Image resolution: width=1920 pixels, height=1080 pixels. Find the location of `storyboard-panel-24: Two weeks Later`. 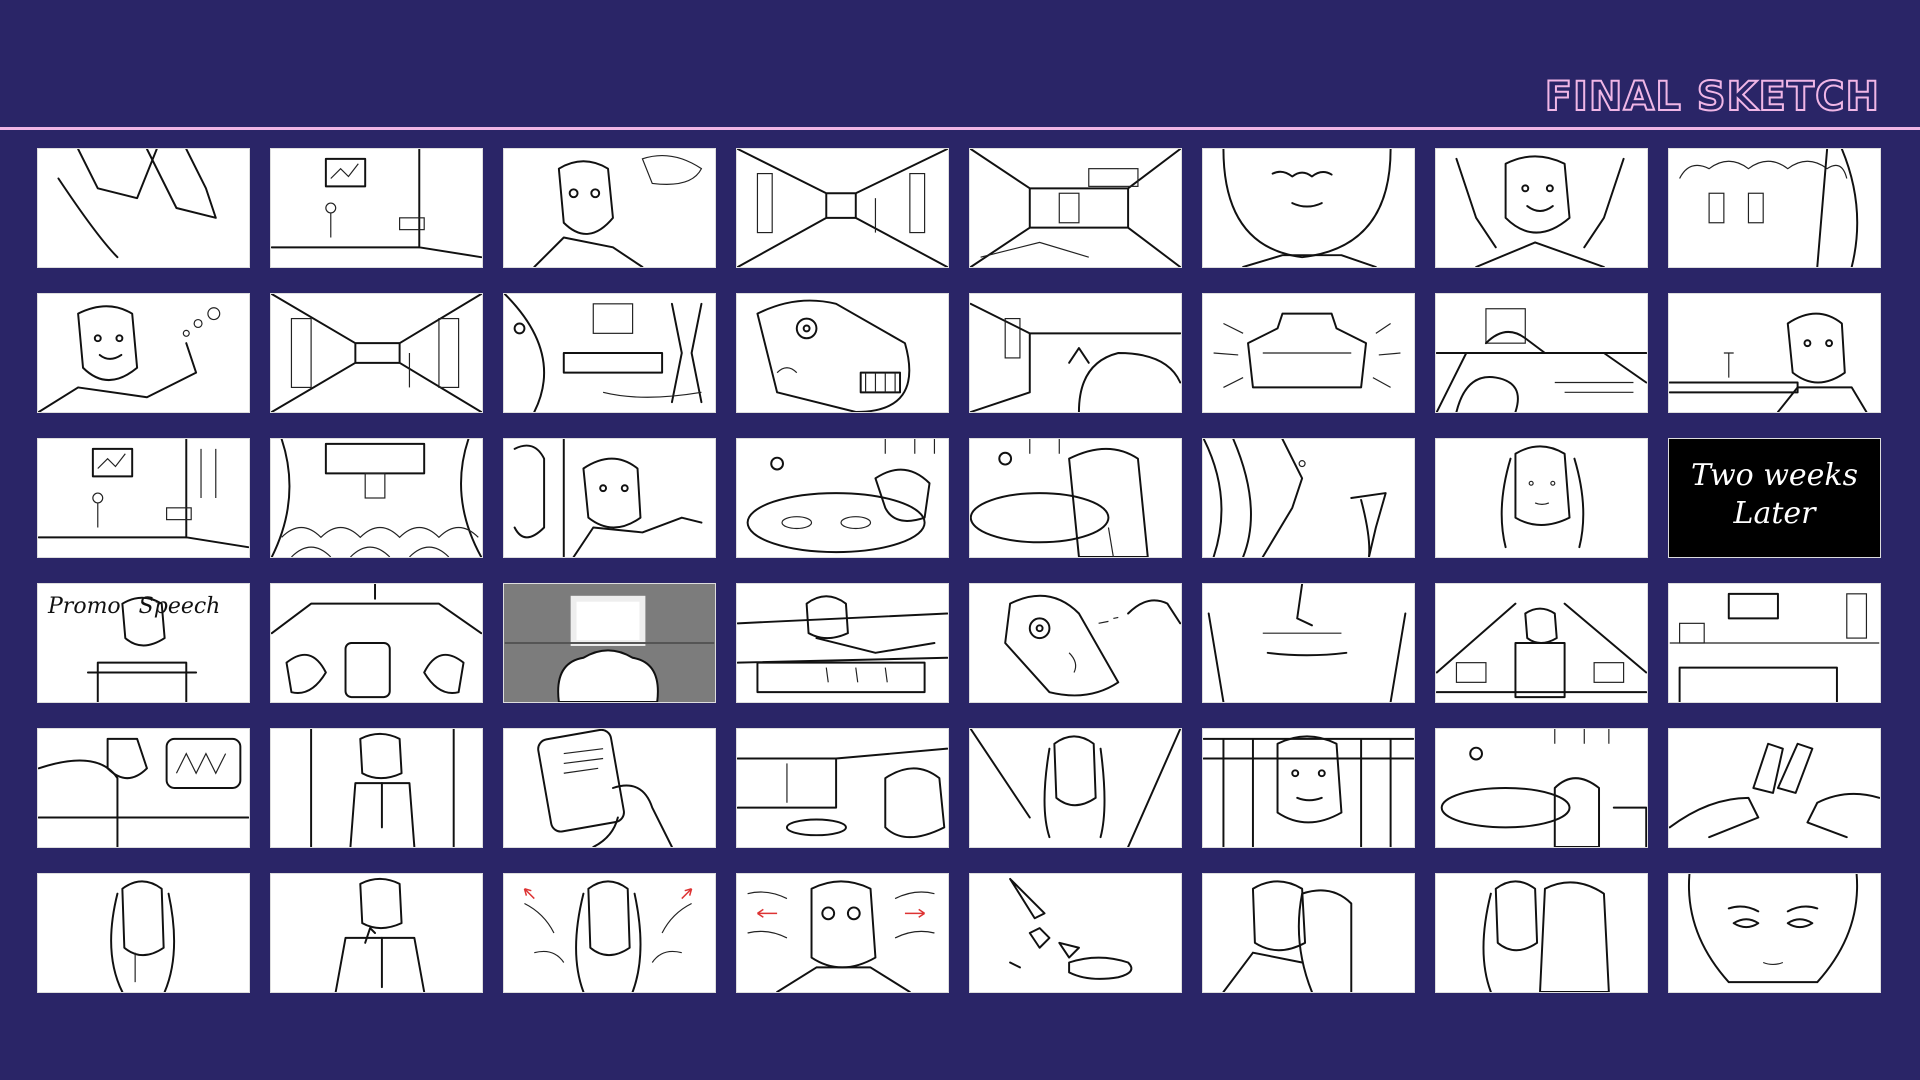

storyboard-panel-24: Two weeks Later is located at coordinates (1774, 498).